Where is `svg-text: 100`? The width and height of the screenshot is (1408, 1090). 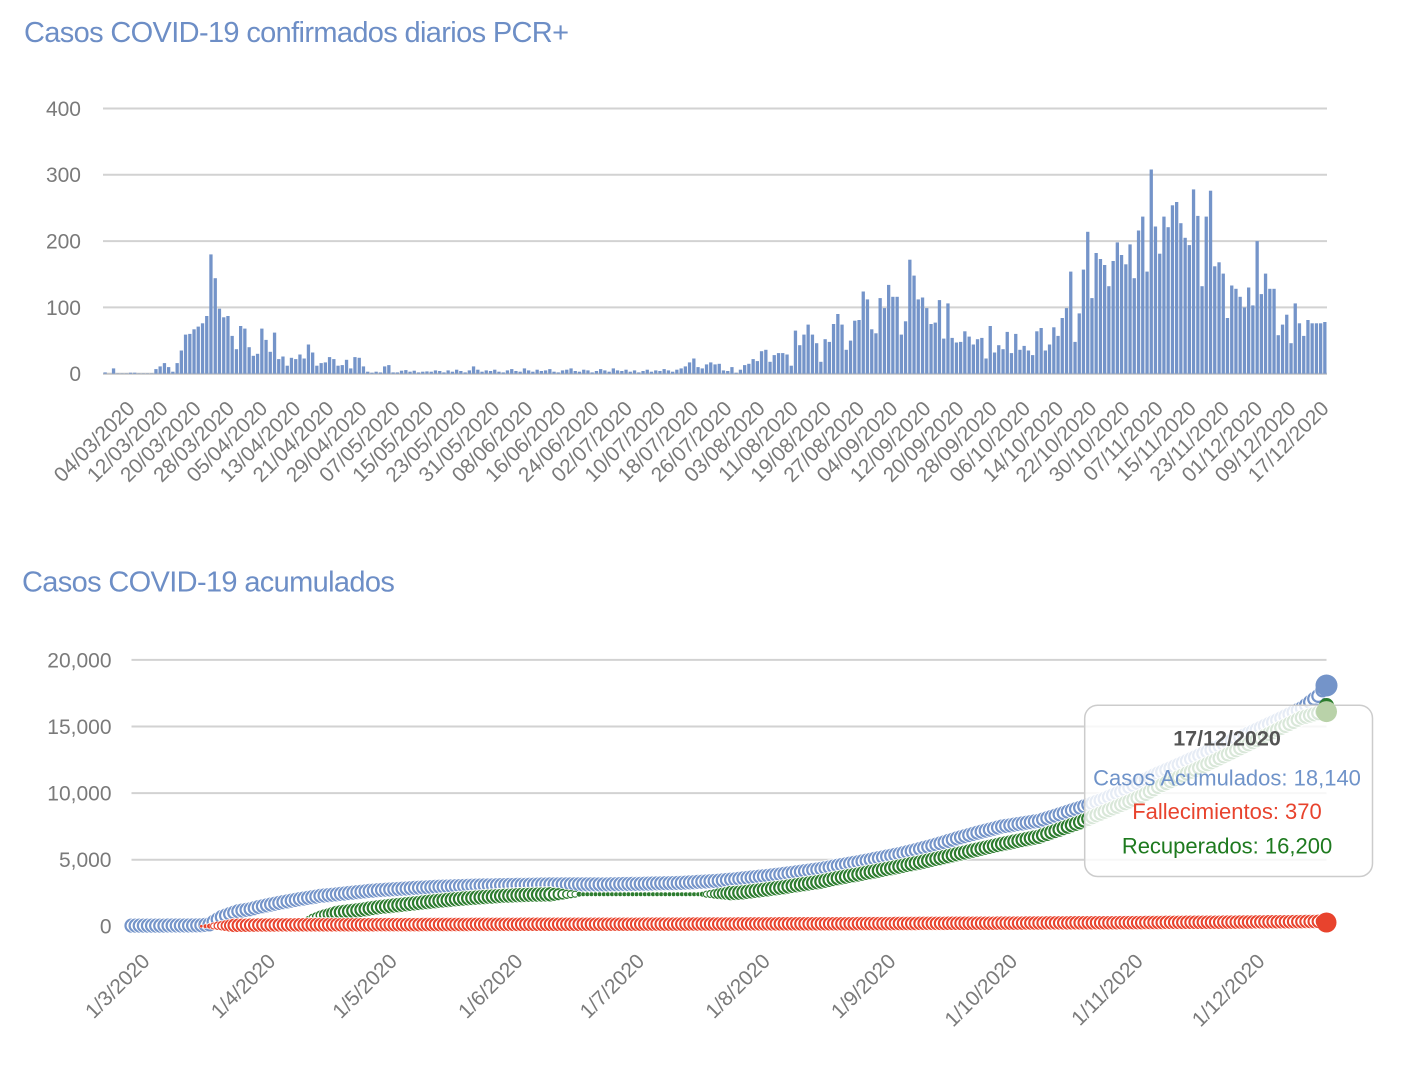 svg-text: 100 is located at coordinates (63, 308).